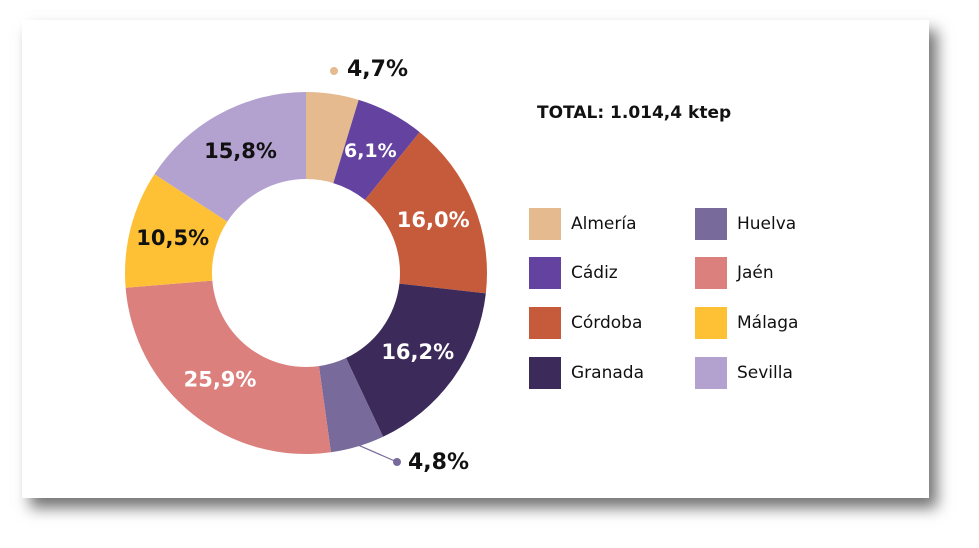  Describe the element at coordinates (594, 273) in the screenshot. I see `legend-label: Cádiz` at that location.